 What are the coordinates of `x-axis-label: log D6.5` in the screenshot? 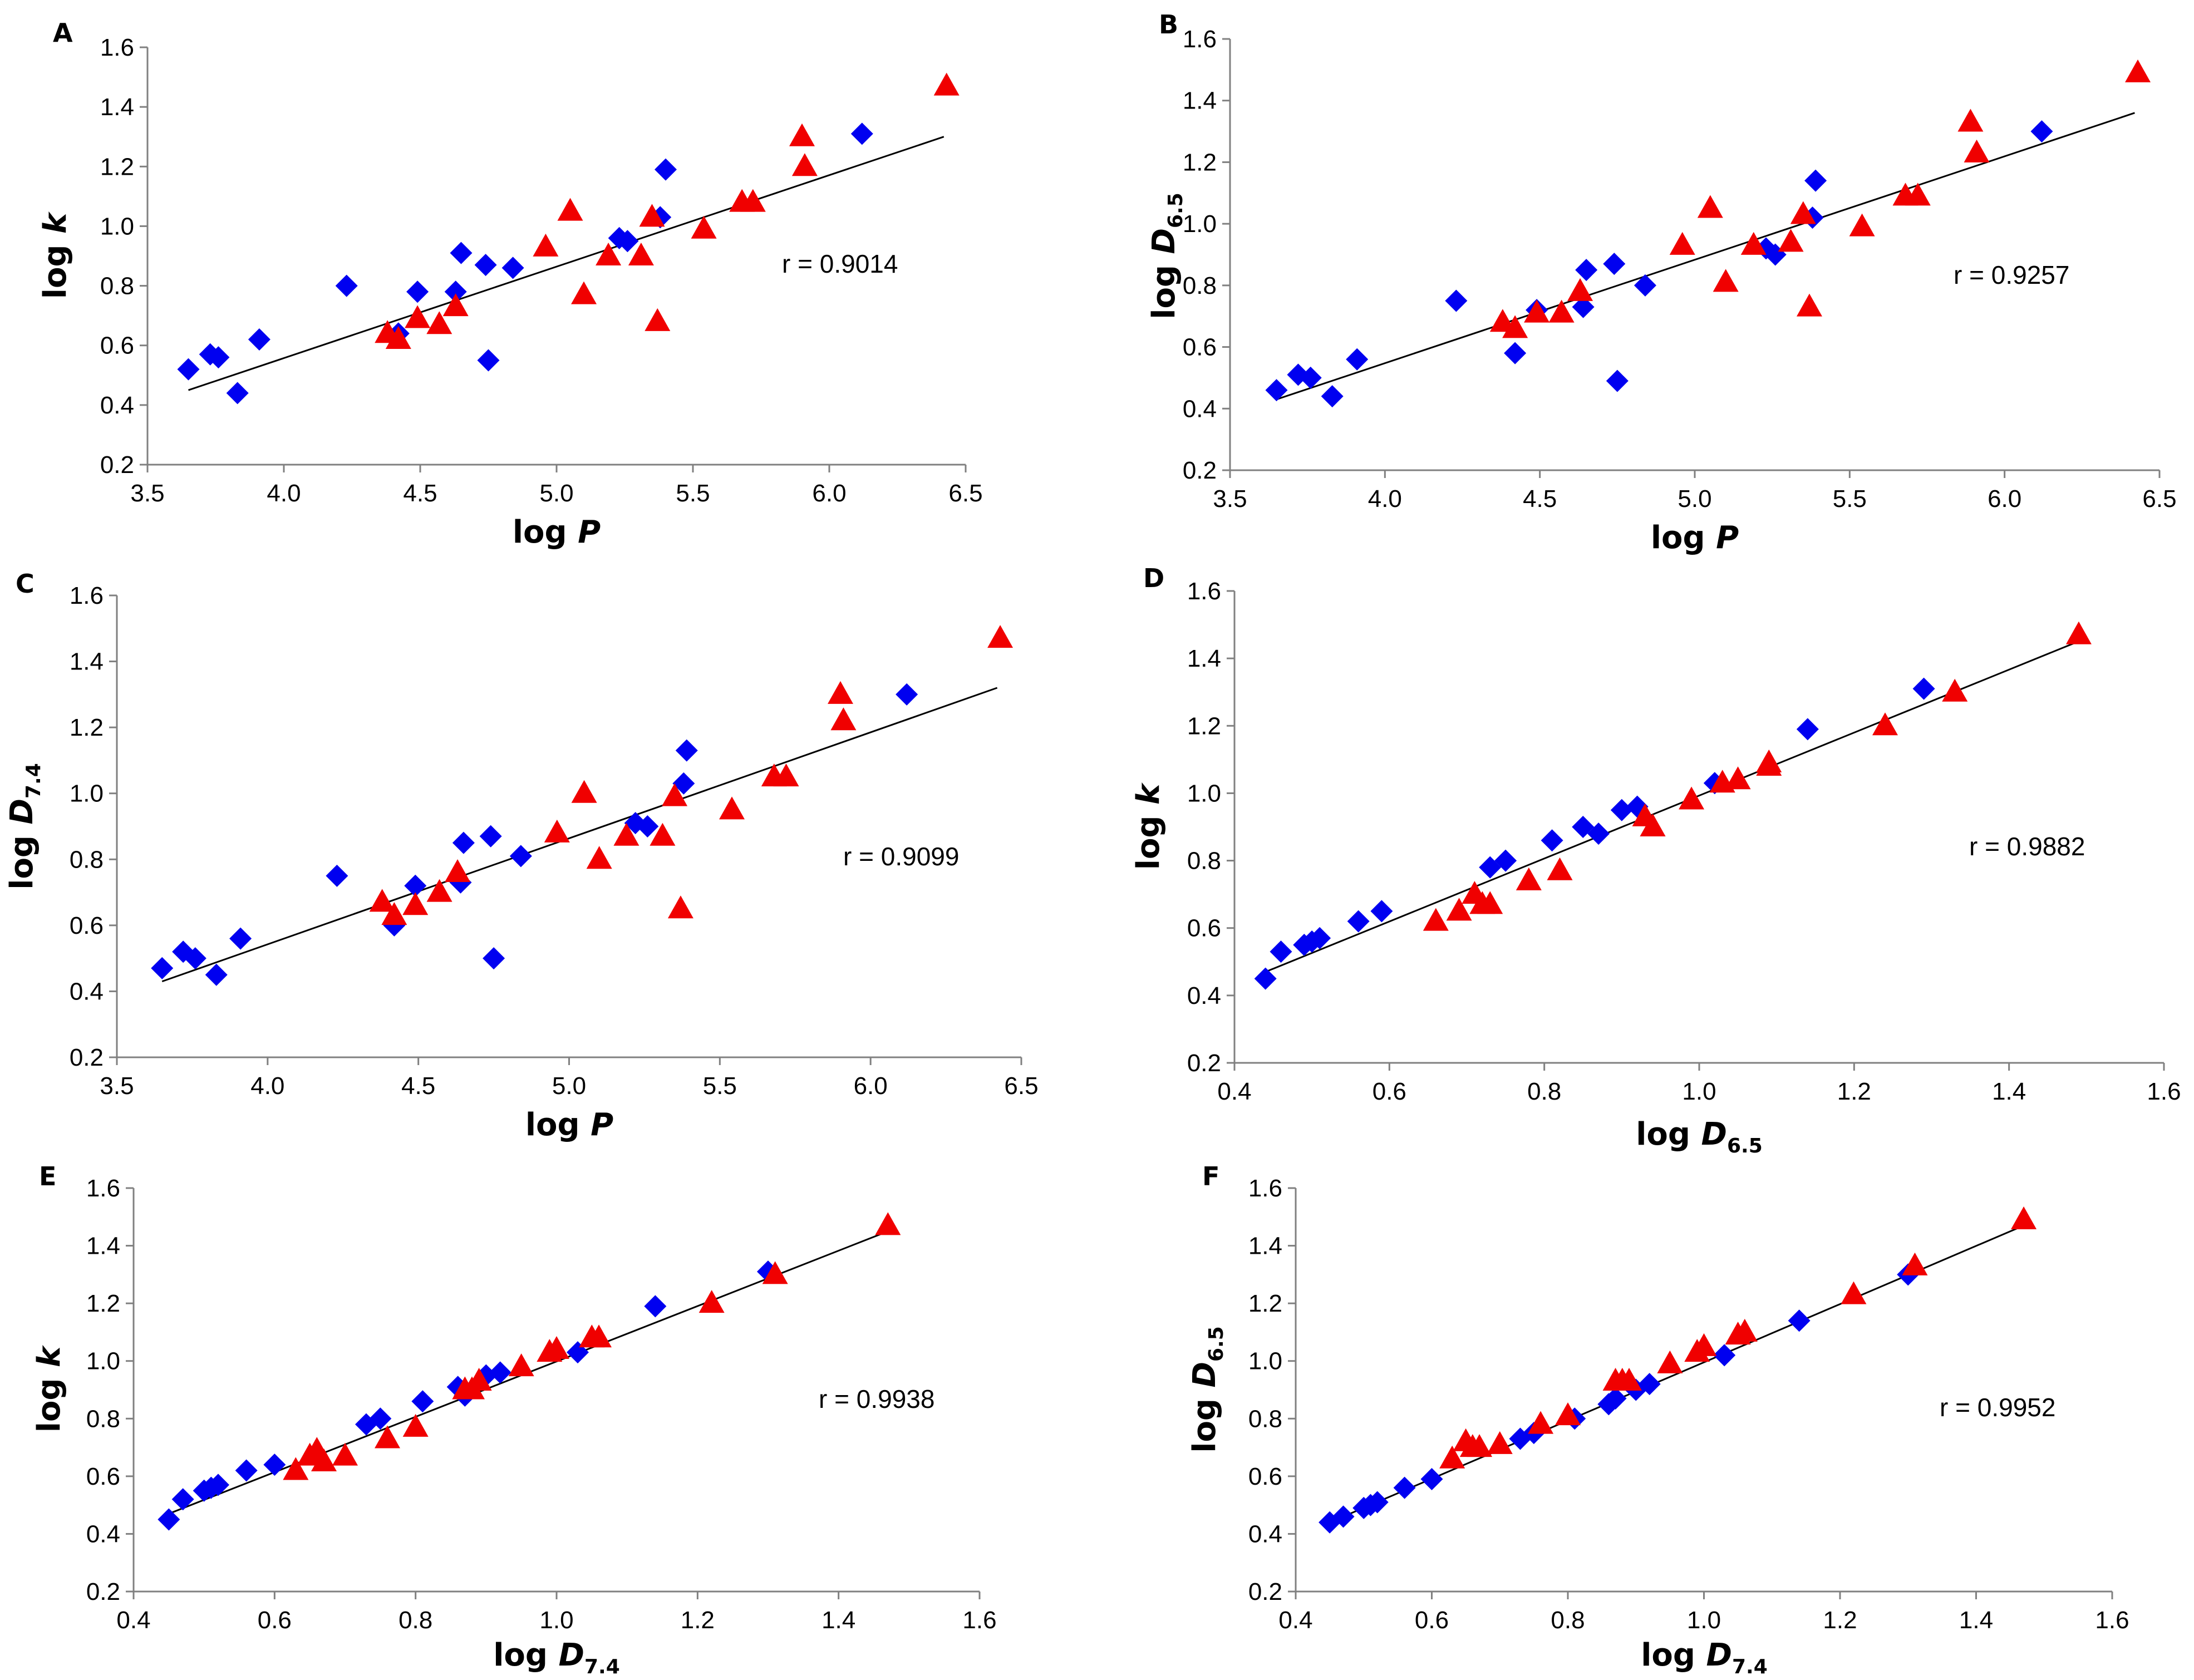 It's located at (1699, 1137).